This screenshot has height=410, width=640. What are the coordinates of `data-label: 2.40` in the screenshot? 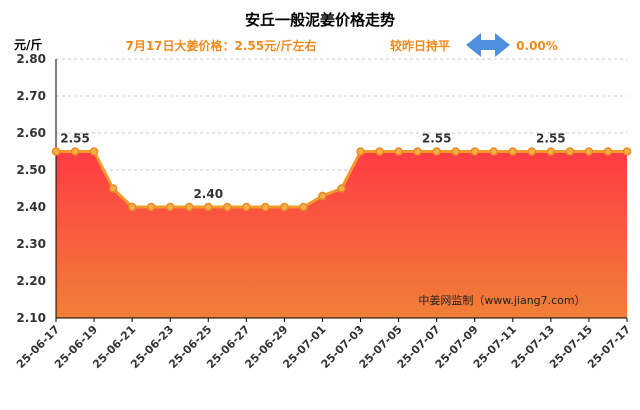 It's located at (208, 194).